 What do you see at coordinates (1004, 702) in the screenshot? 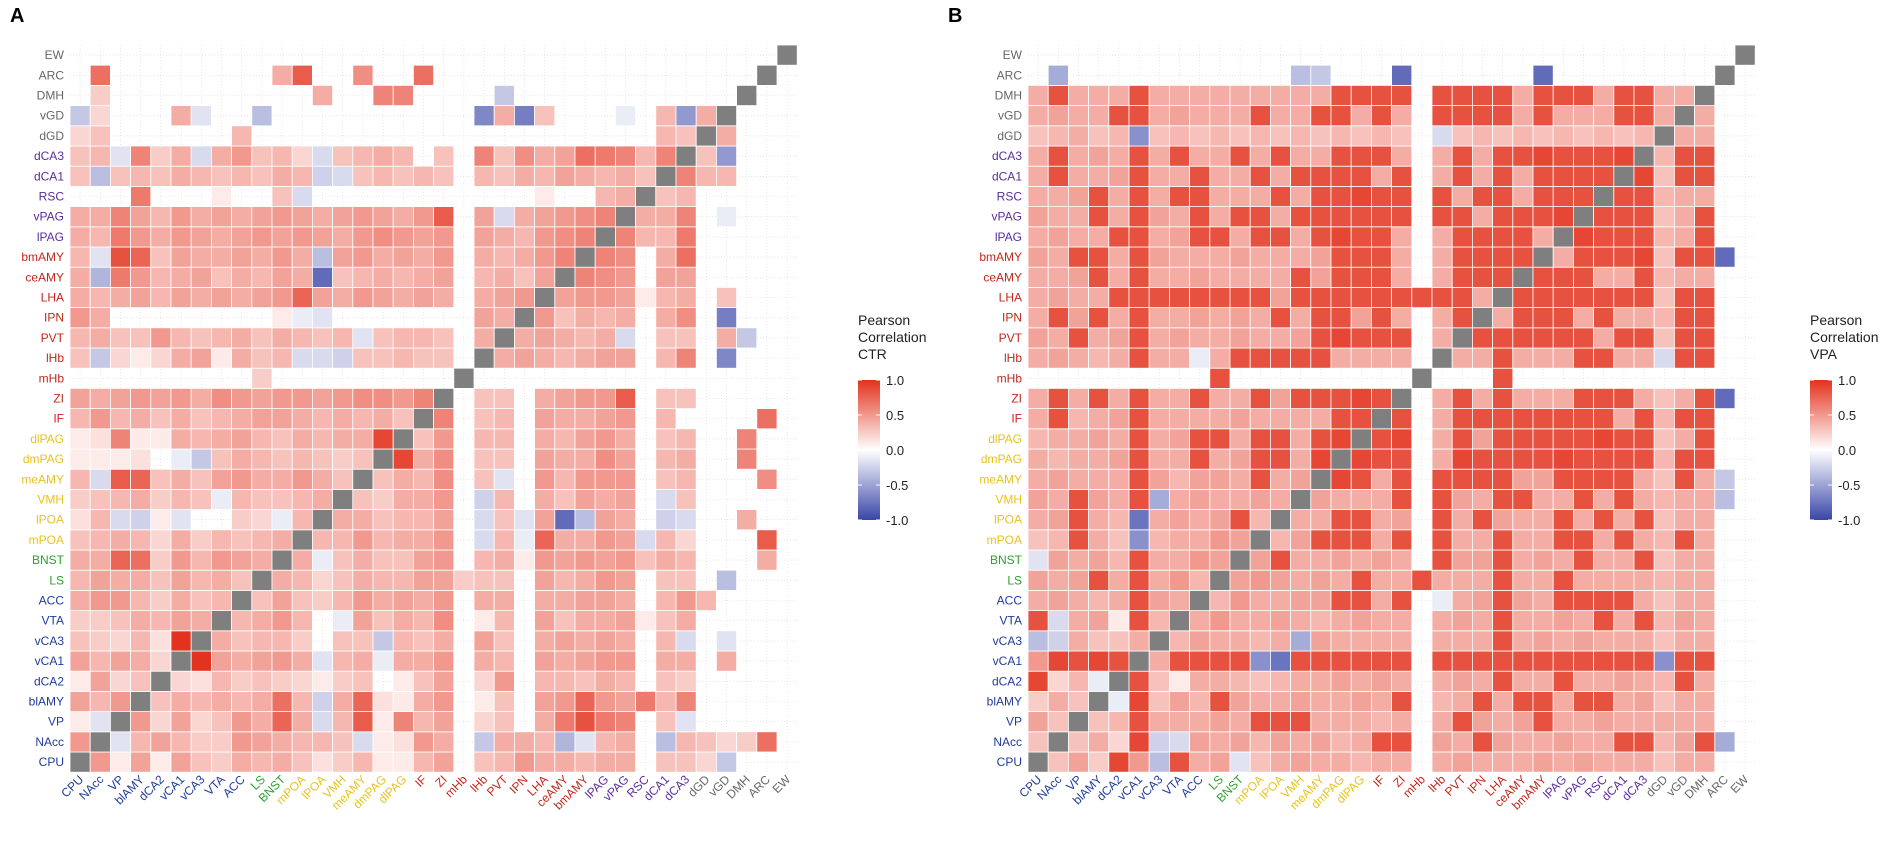
I see `y-tick-label: blAMY` at bounding box center [1004, 702].